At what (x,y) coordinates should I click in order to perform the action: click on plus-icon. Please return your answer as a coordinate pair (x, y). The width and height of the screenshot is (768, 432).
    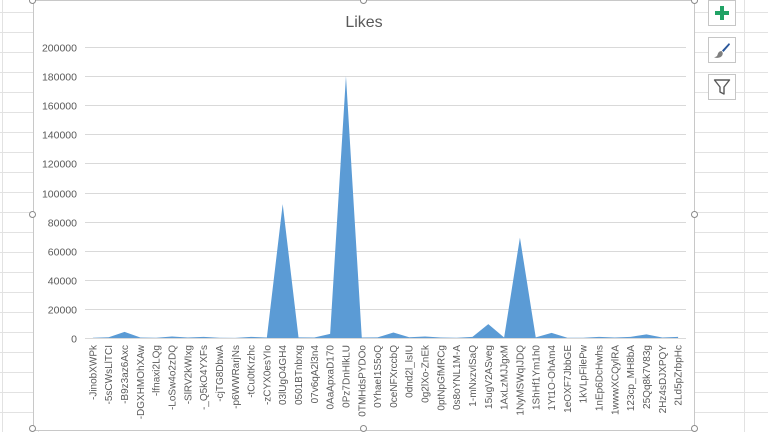
    Looking at the image, I should click on (722, 13).